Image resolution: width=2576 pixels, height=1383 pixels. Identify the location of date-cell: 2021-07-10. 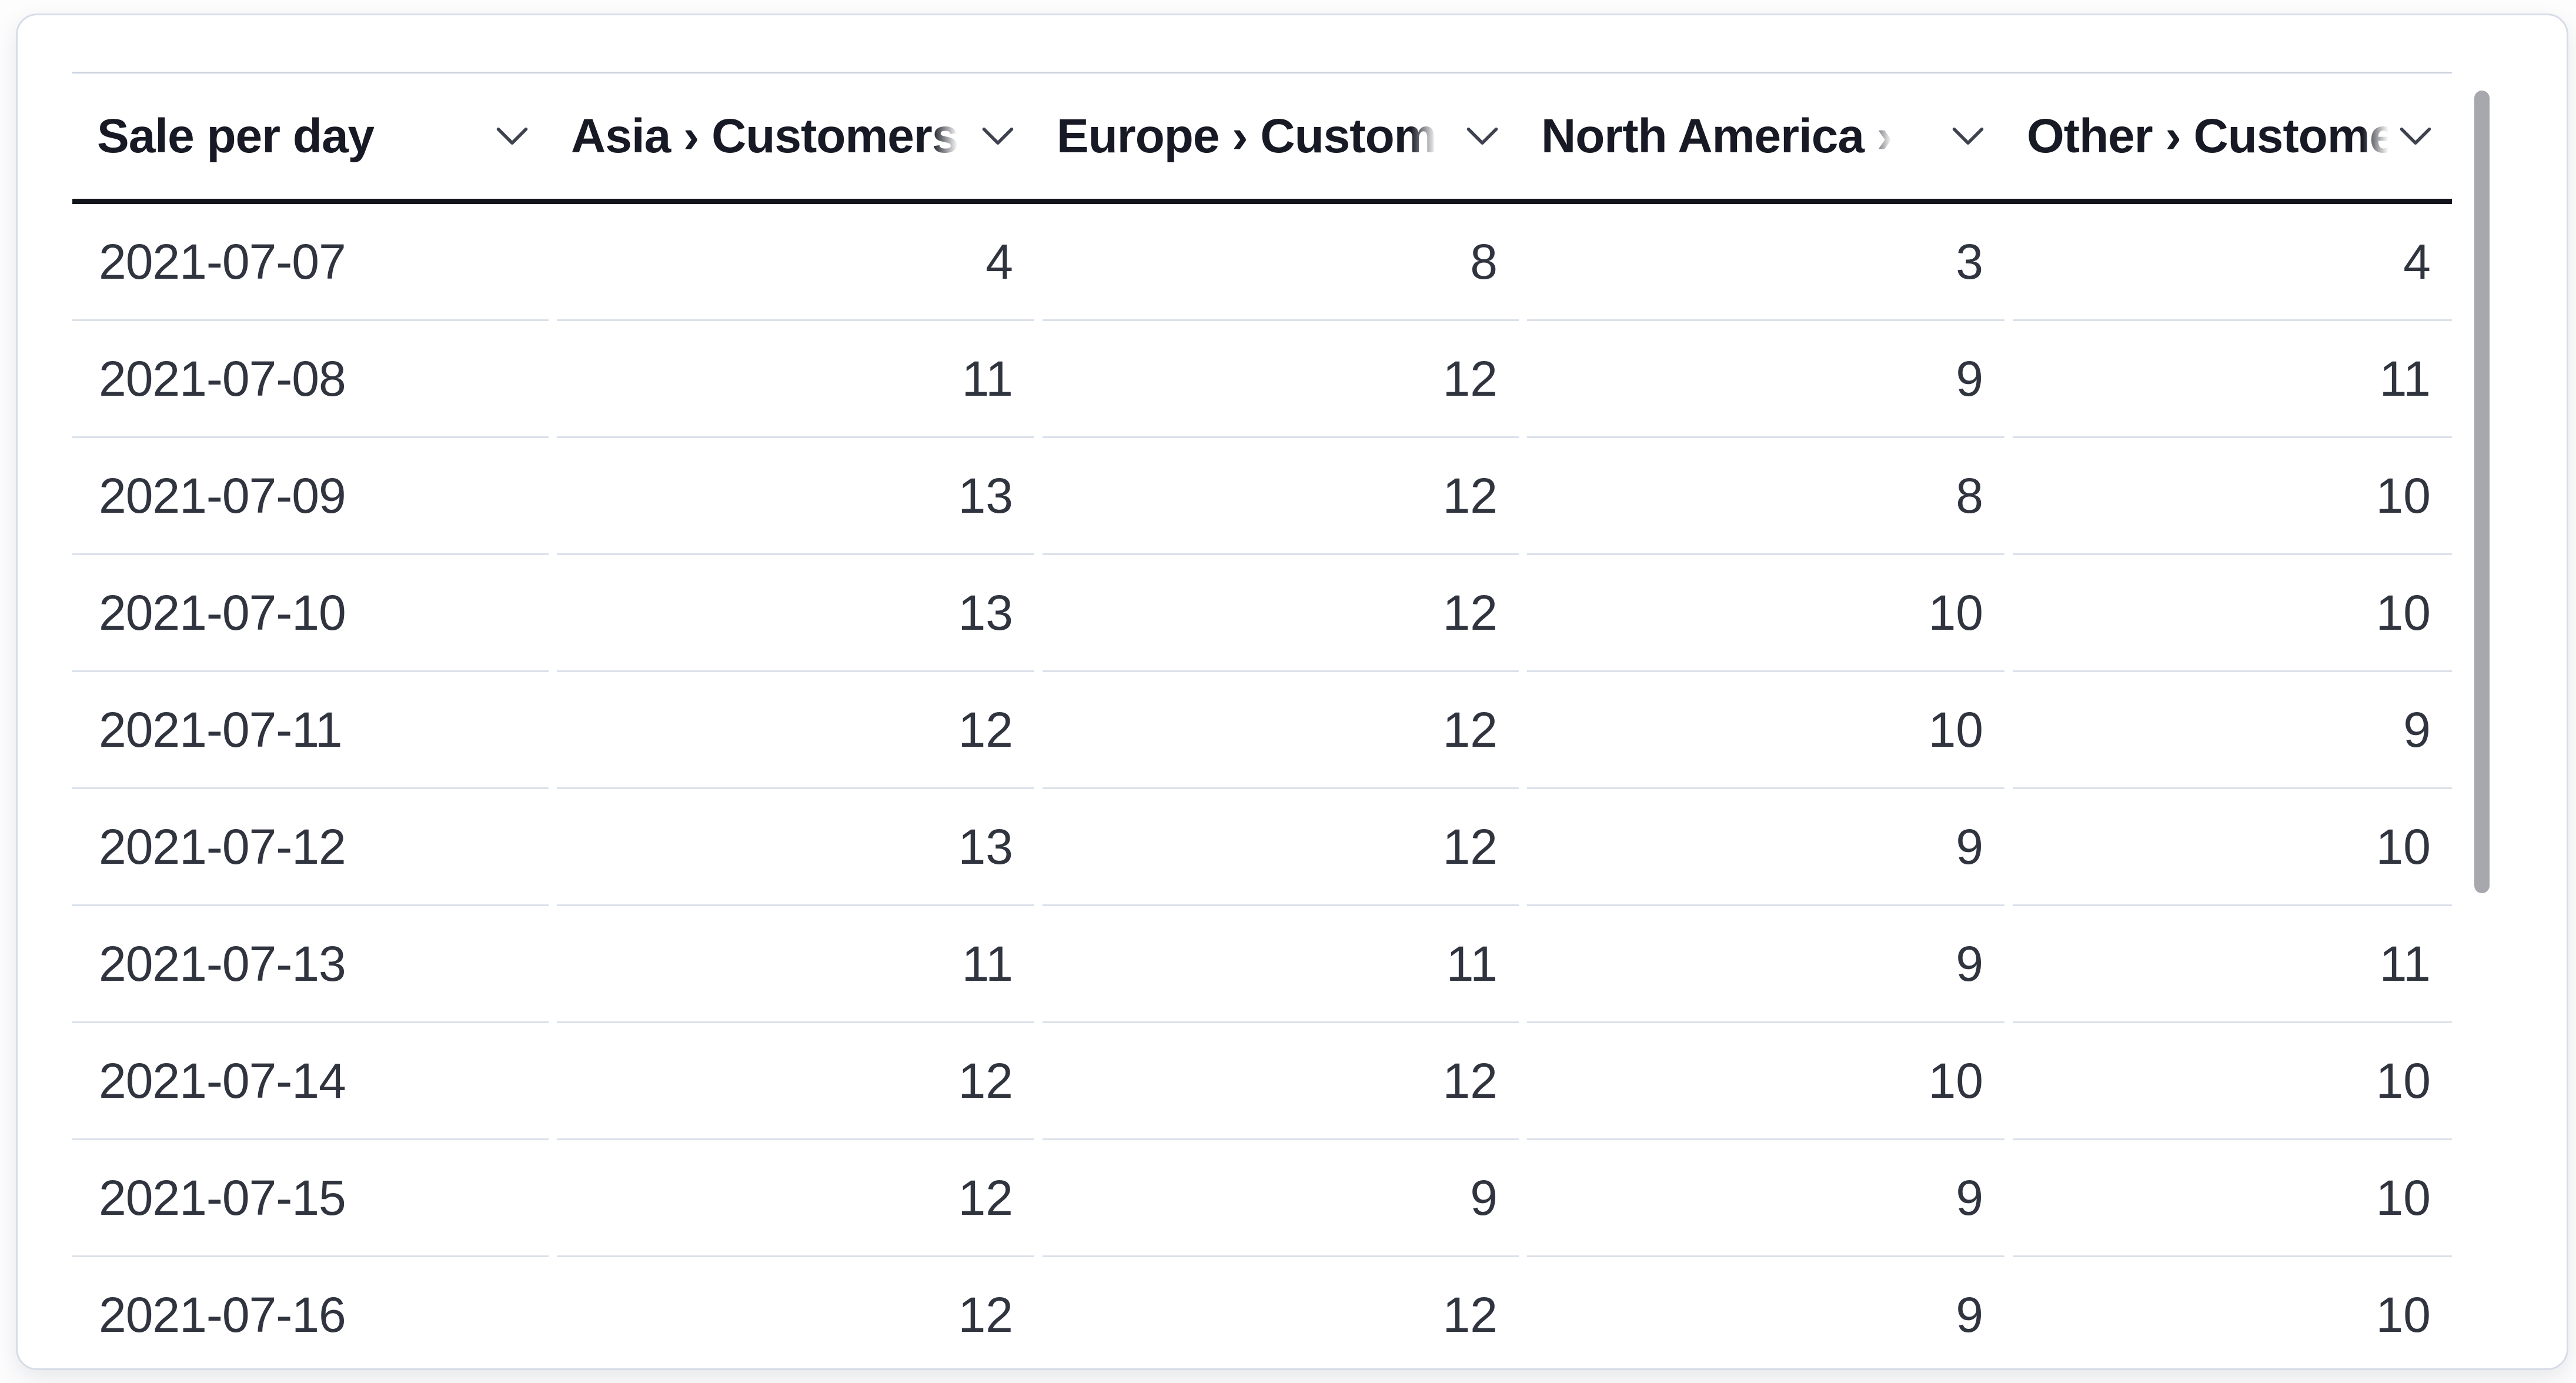
(310, 613).